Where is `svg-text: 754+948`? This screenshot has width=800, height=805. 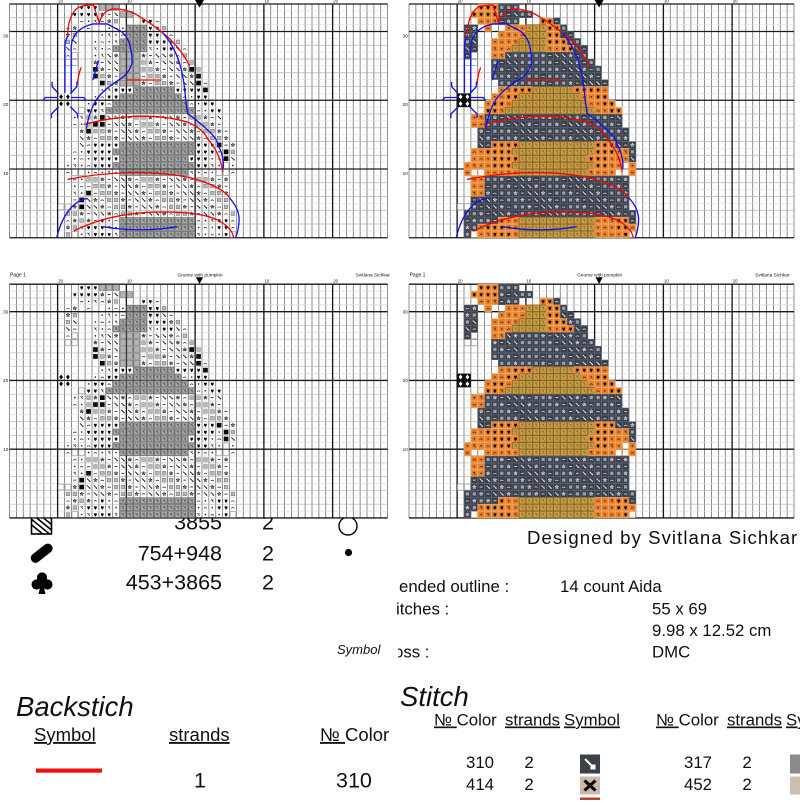
svg-text: 754+948 is located at coordinates (180, 554).